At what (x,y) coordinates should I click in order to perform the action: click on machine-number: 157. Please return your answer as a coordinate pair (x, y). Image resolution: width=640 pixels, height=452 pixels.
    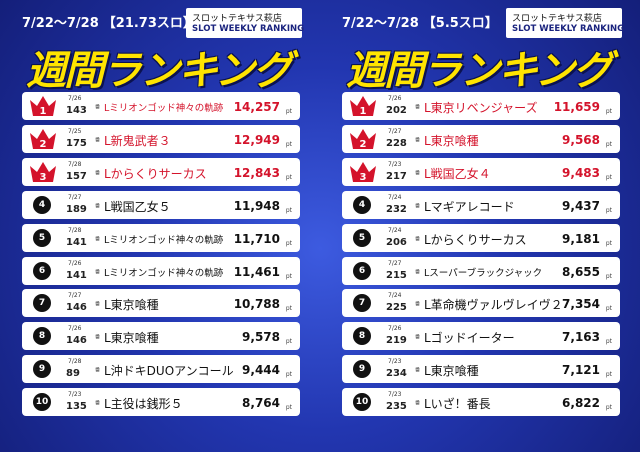
    Looking at the image, I should click on (76, 176).